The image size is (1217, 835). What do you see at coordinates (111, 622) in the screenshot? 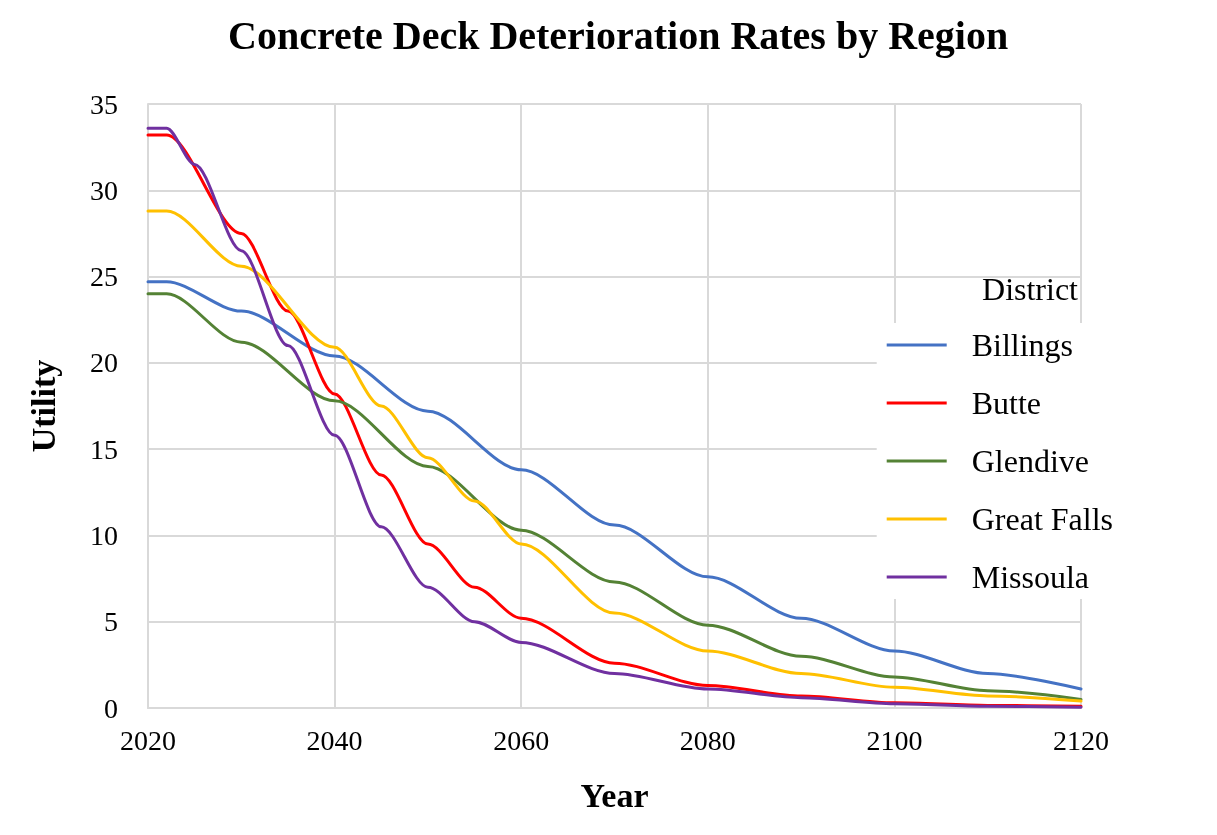
I see `y-tick-label: 5` at bounding box center [111, 622].